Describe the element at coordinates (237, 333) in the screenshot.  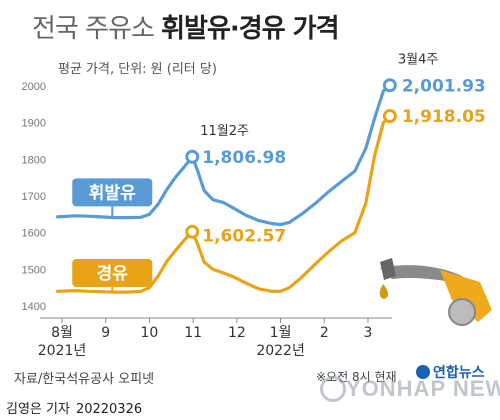
I see `x-tick-label: 12` at that location.